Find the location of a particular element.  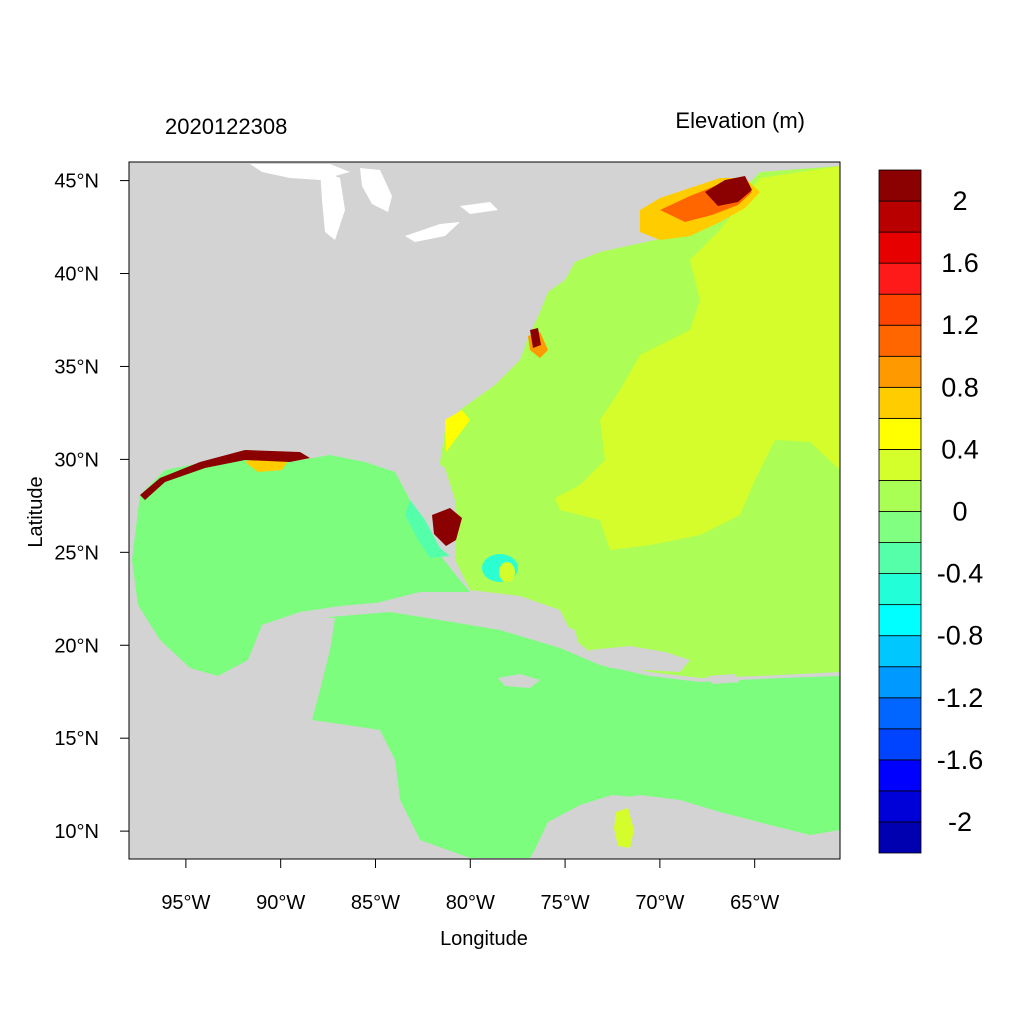

gulf-coast-surge-band is located at coordinates (225, 475).